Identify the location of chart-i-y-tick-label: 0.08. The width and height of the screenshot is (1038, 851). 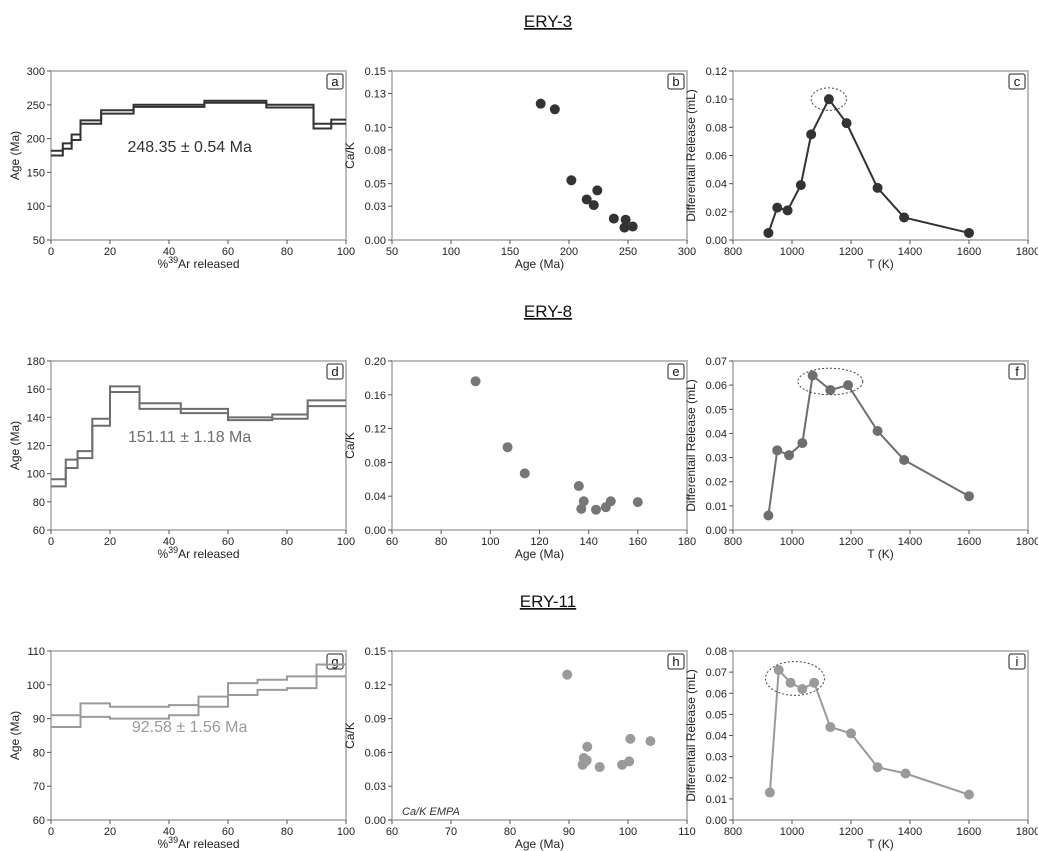
(716, 652).